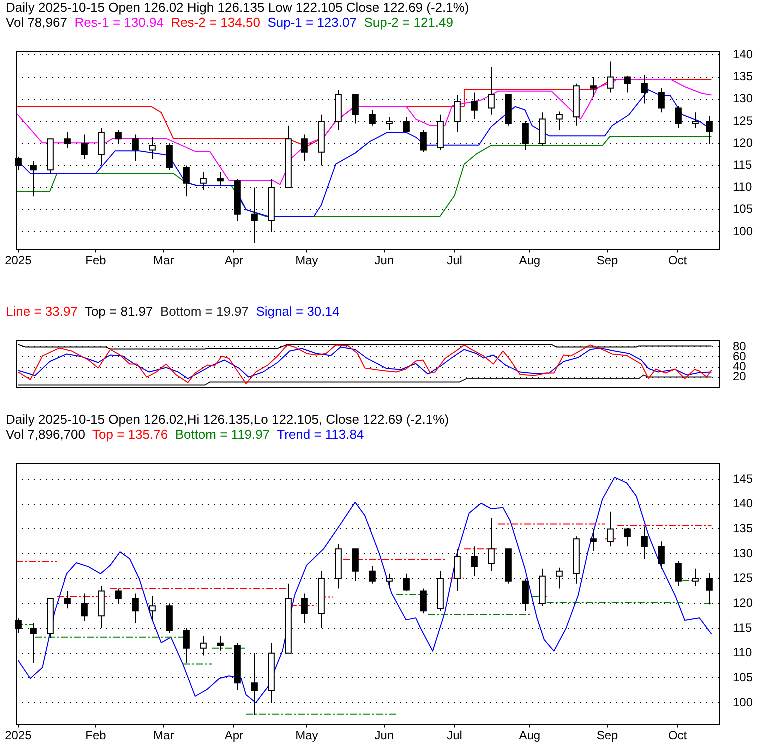 The width and height of the screenshot is (780, 745). Describe the element at coordinates (743, 479) in the screenshot. I see `y-tick-label: 145` at that location.